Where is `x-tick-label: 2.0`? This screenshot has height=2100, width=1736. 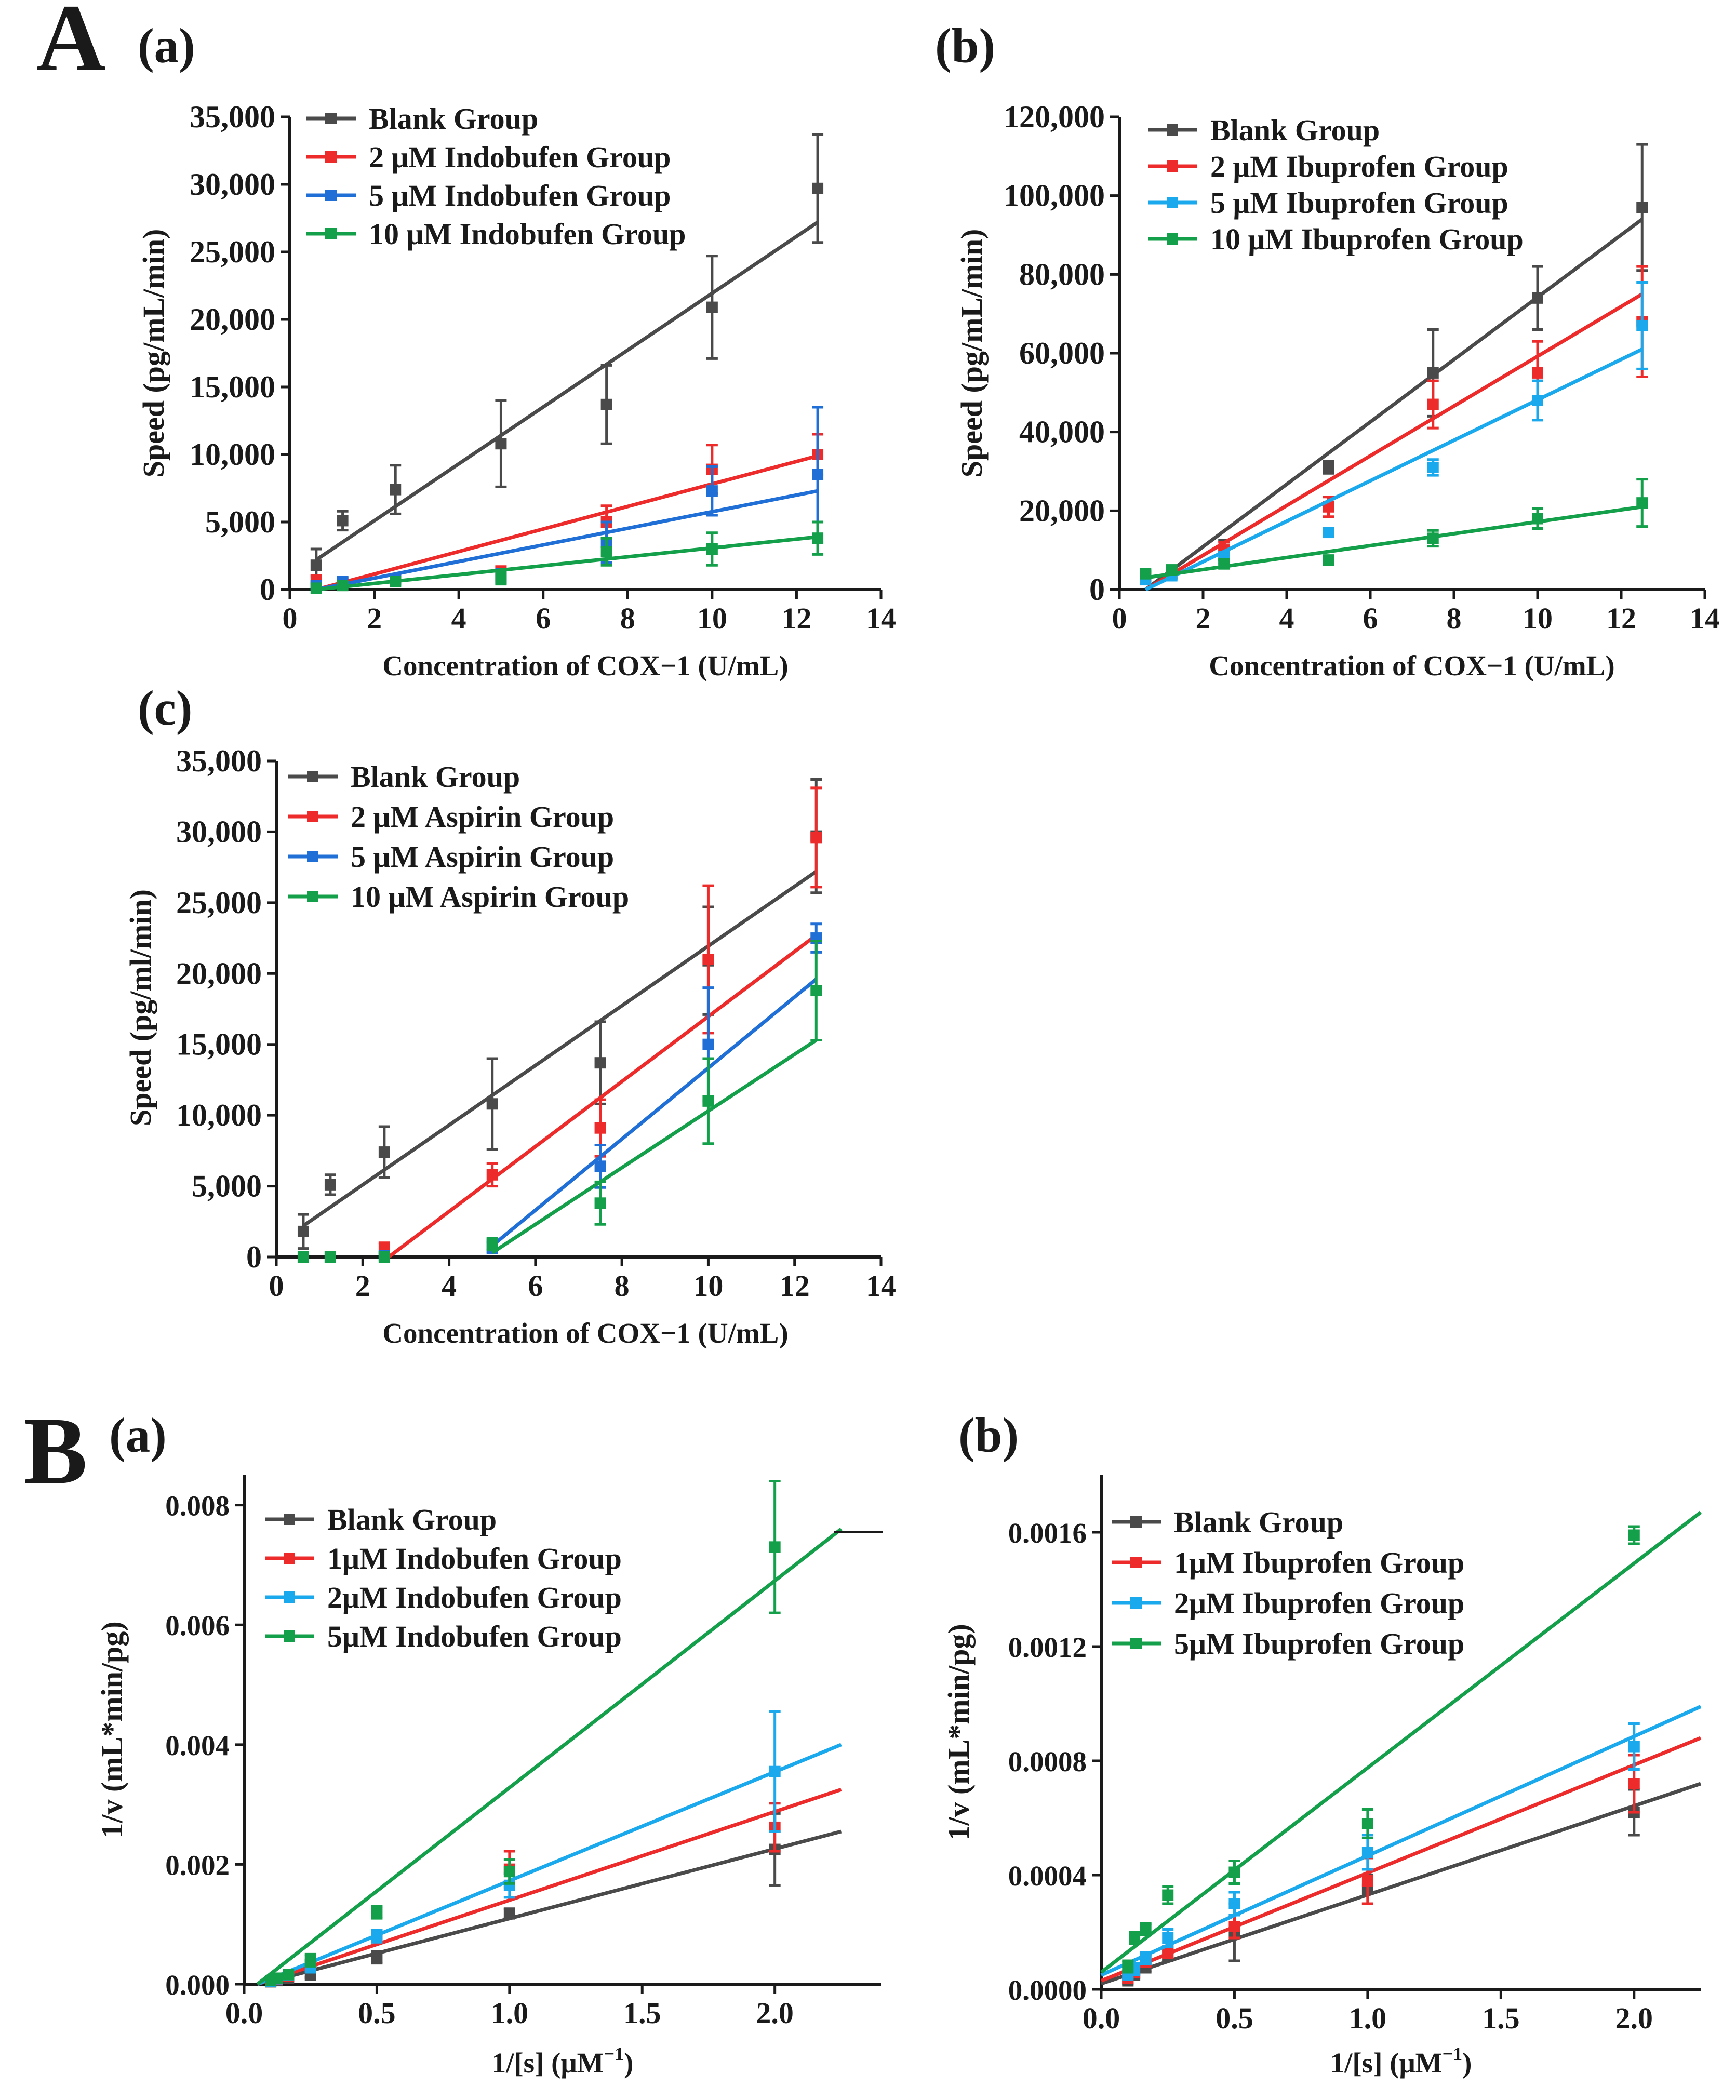 x-tick-label: 2.0 is located at coordinates (1634, 2018).